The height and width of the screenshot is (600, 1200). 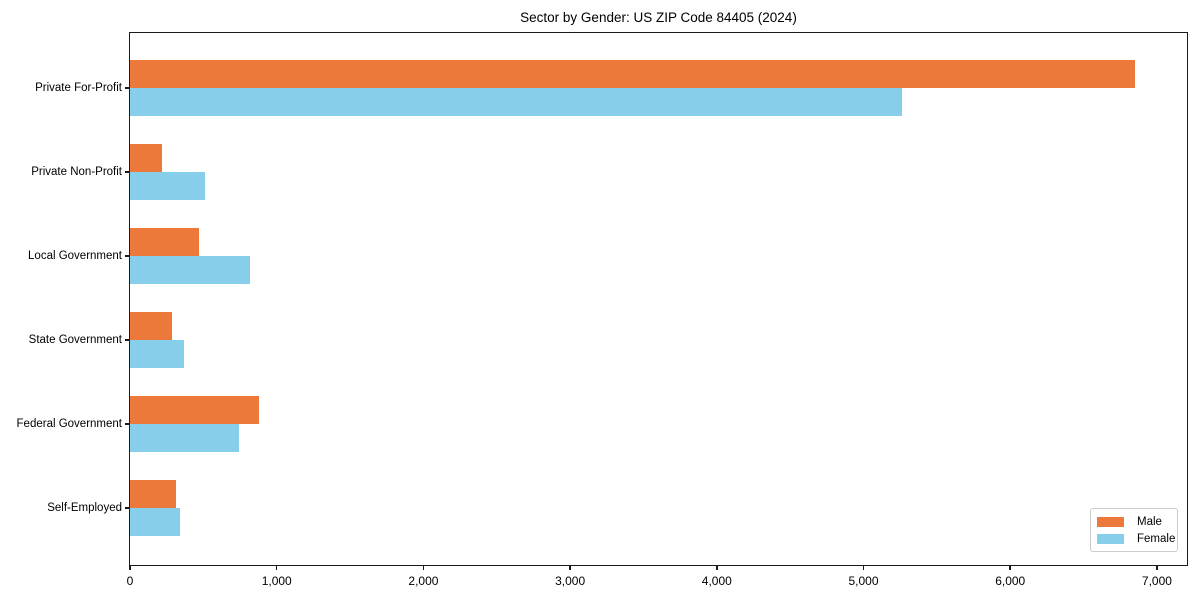 What do you see at coordinates (423, 581) in the screenshot?
I see `x-tick-label: 2,000` at bounding box center [423, 581].